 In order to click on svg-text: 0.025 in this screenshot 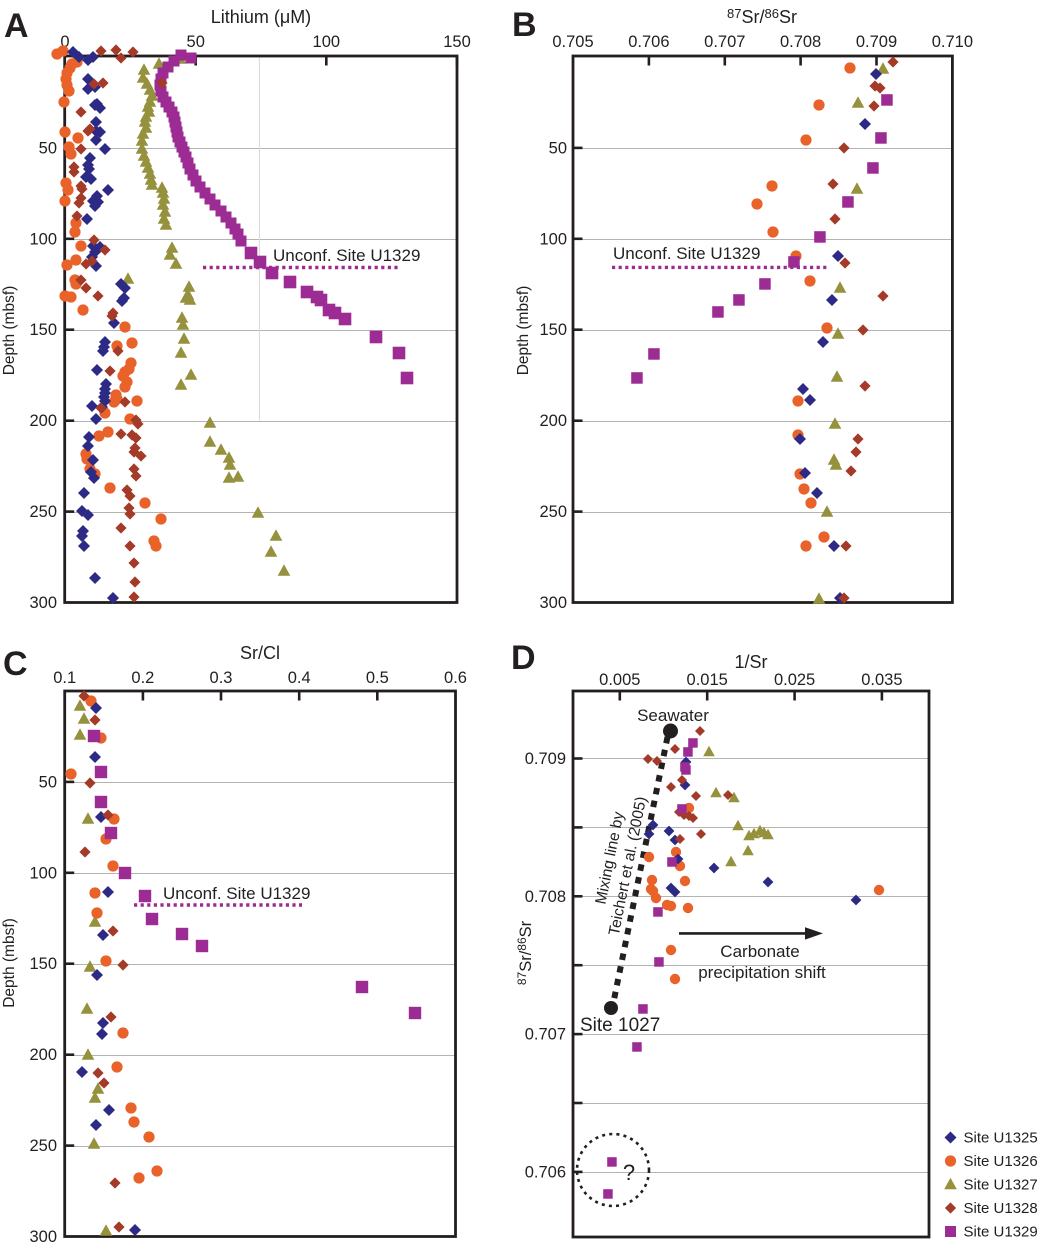, I will do `click(794, 680)`.